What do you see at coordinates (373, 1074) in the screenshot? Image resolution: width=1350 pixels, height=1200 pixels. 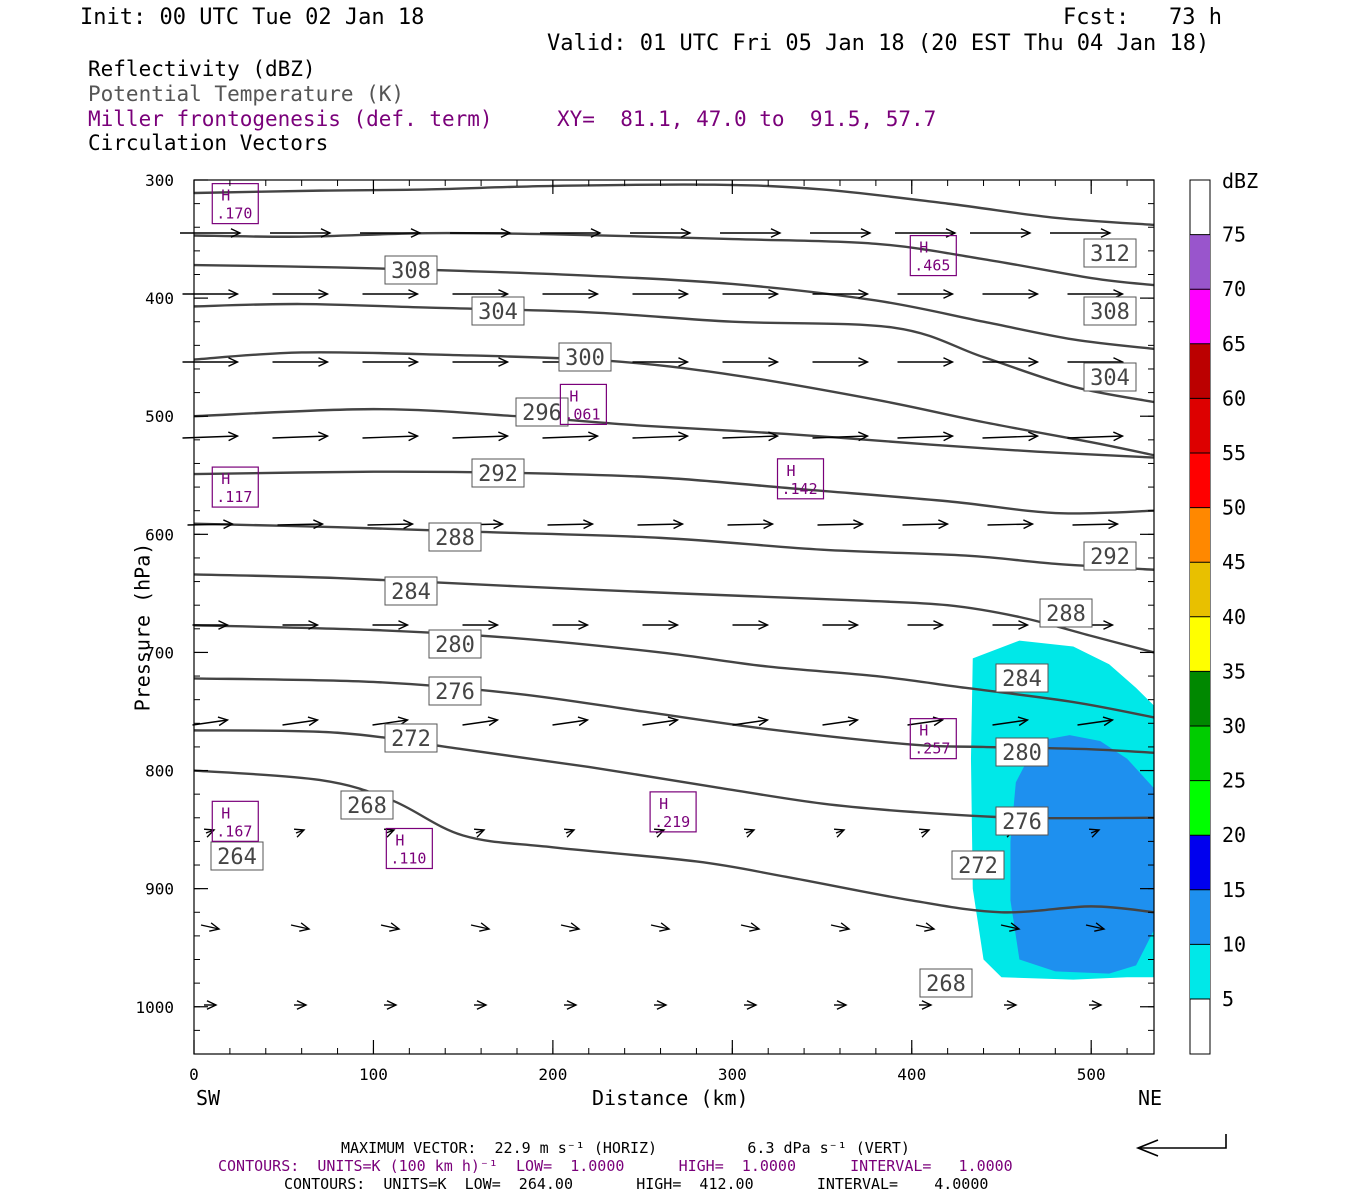 I see `x-tick-label: 100` at bounding box center [373, 1074].